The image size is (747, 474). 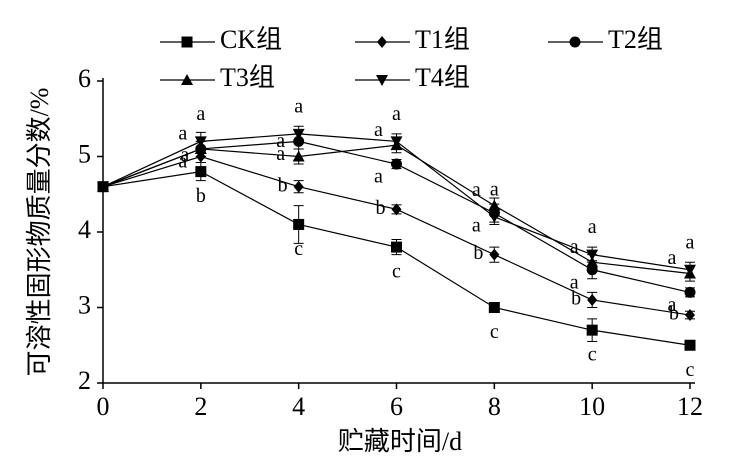 I want to click on x-tick-label: 10, so click(x=592, y=406).